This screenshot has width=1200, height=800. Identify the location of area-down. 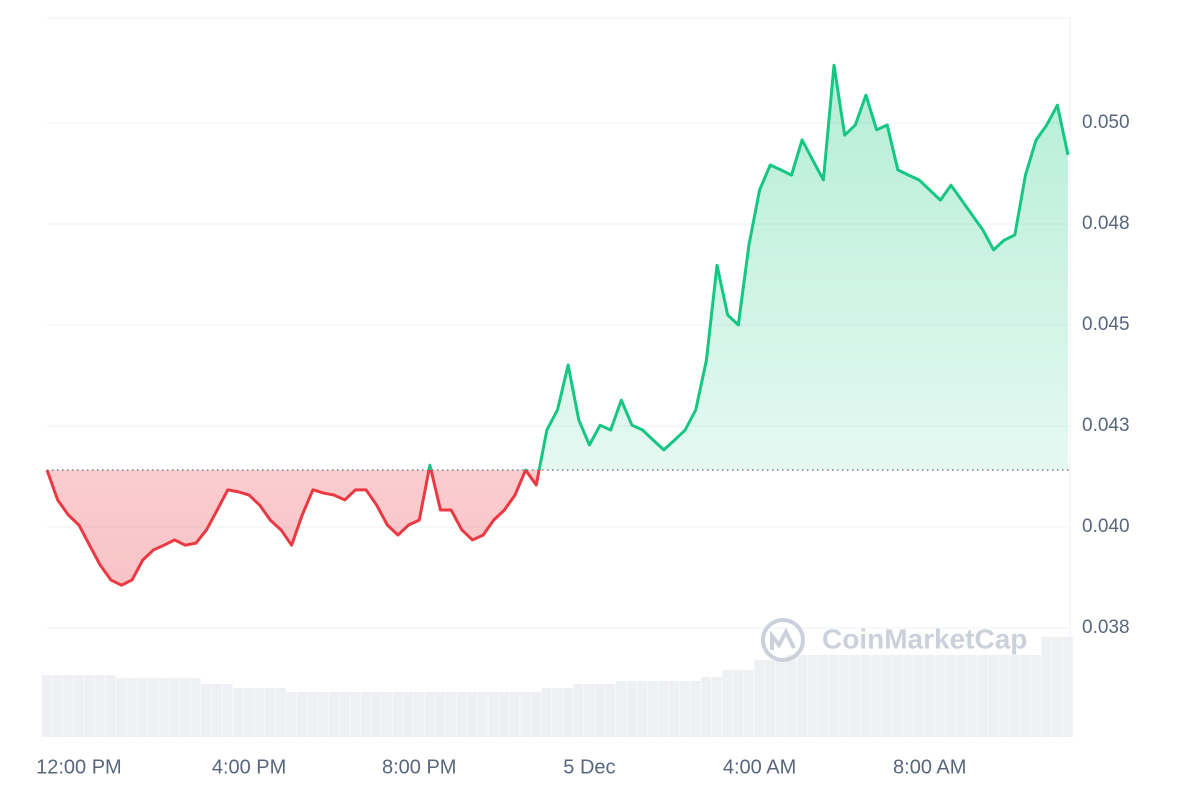
(293, 528).